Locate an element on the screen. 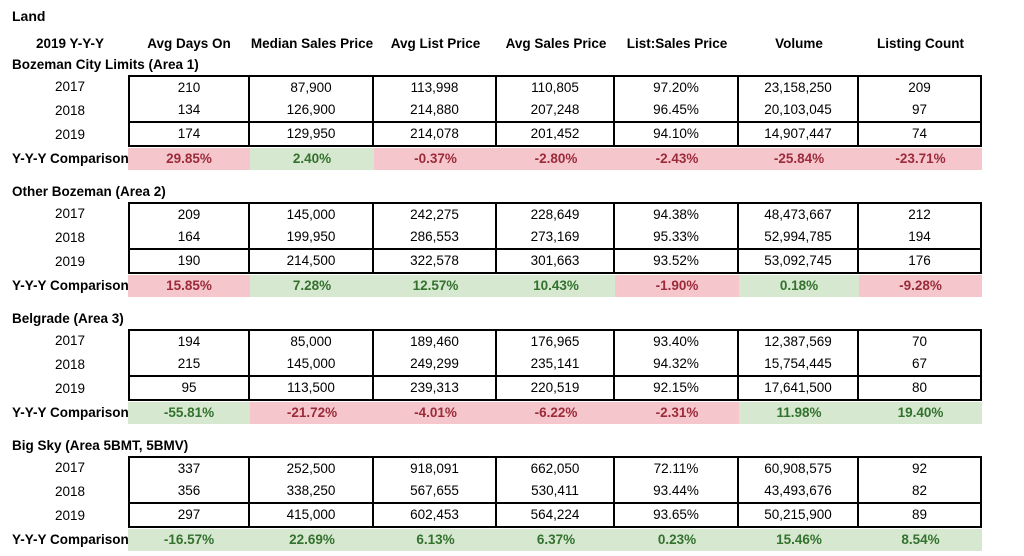  comparison-cell: -25.84% is located at coordinates (799, 159).